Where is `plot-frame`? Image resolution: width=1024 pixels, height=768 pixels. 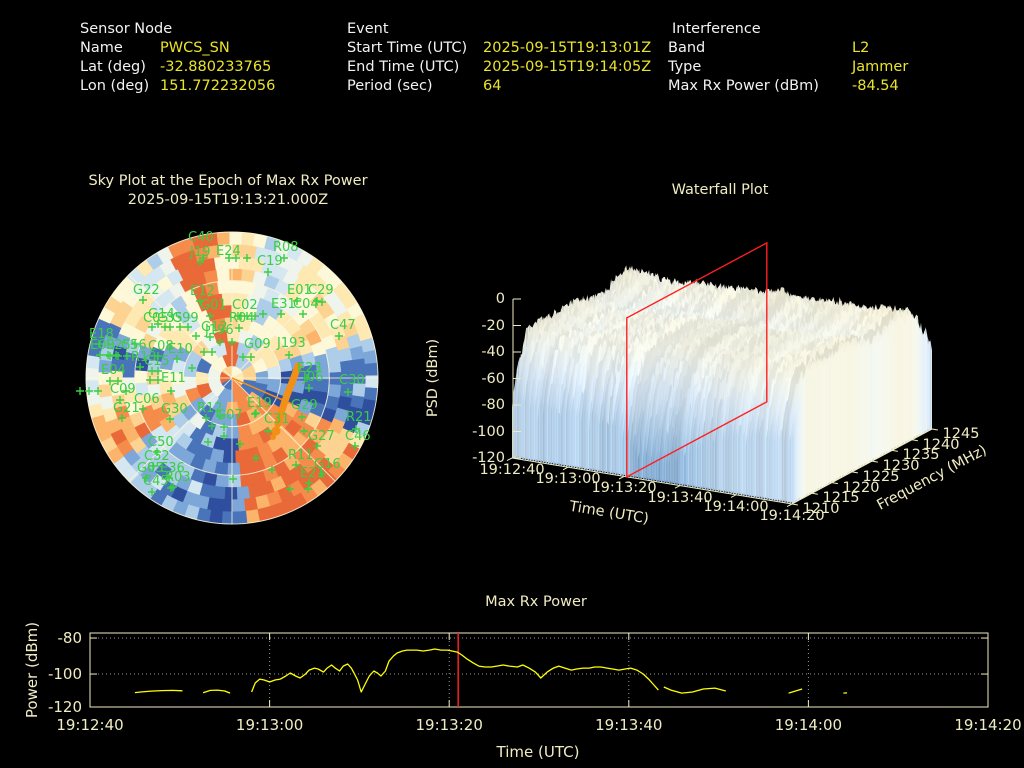 plot-frame is located at coordinates (539, 670).